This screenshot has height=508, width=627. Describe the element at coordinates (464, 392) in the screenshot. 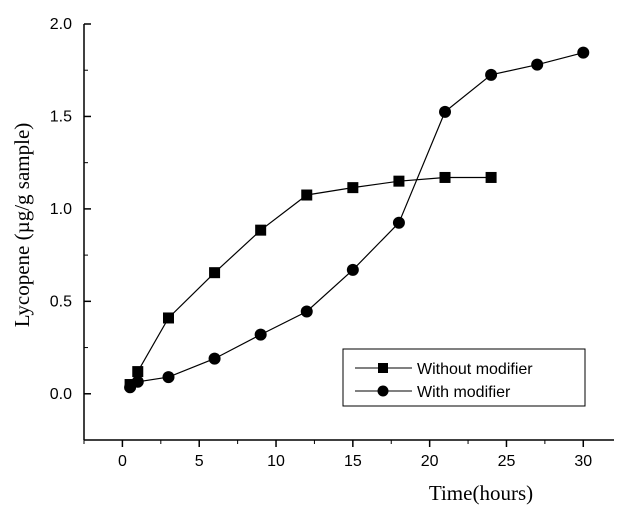

I see `legend-label: With modifier` at that location.